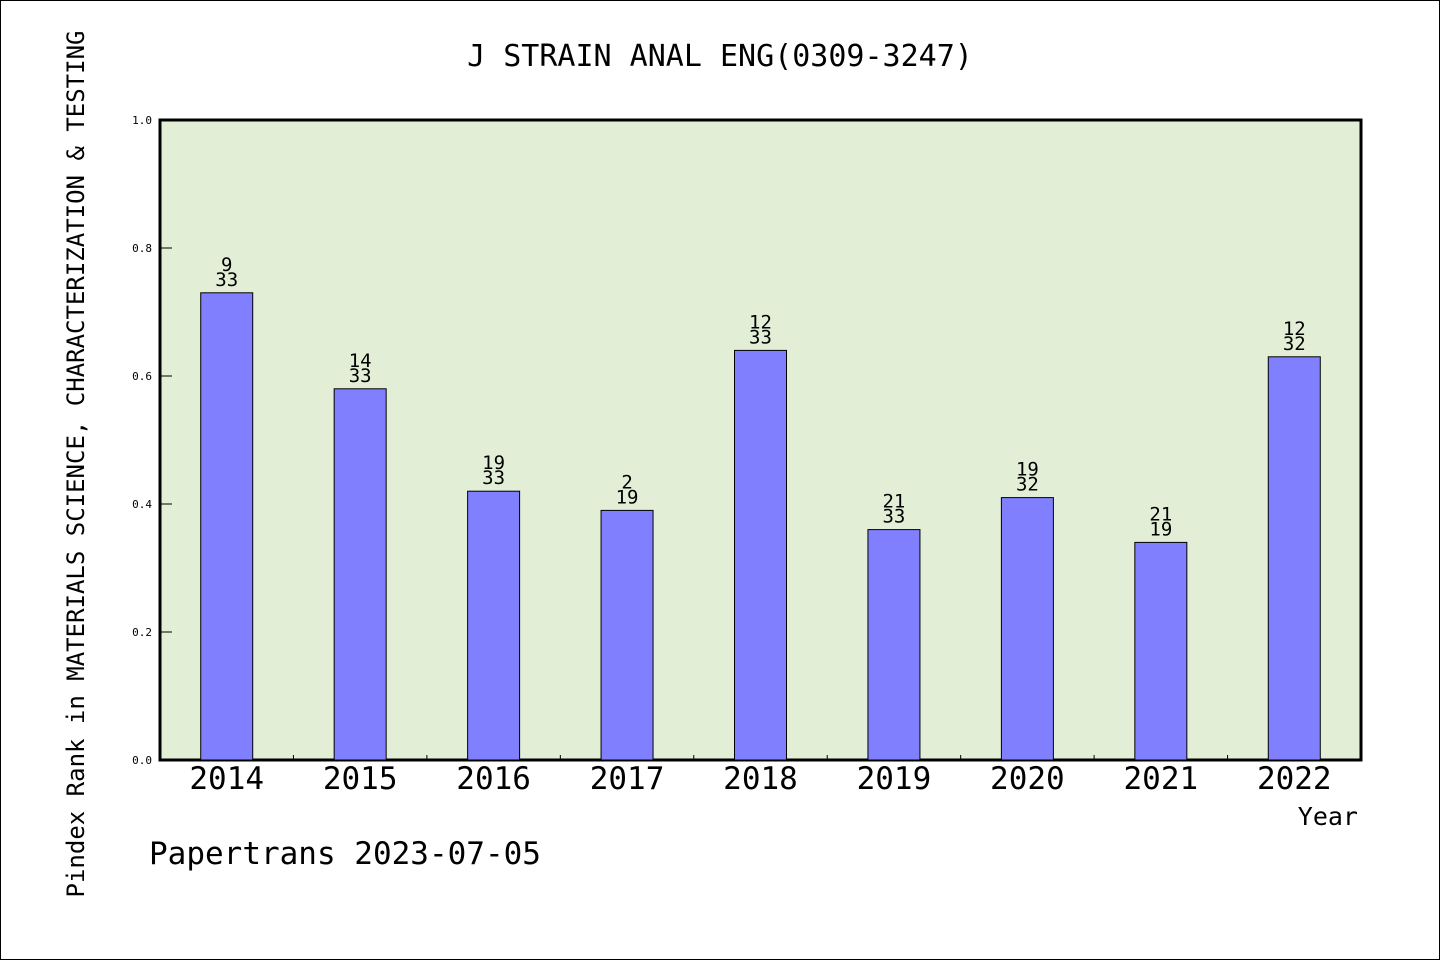 The width and height of the screenshot is (1440, 960). I want to click on x-axis-label: Year, so click(1328, 816).